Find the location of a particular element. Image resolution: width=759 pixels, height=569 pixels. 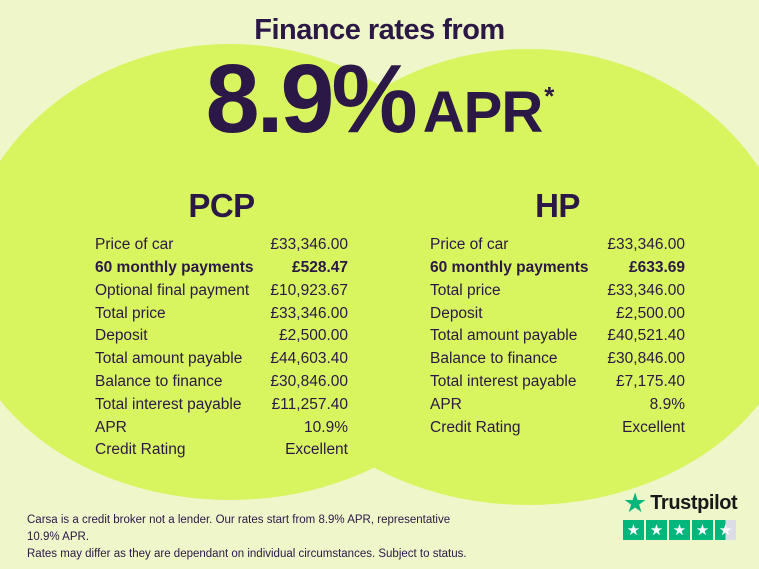

table-row: Optional final payment £10,923.67 is located at coordinates (221, 291).